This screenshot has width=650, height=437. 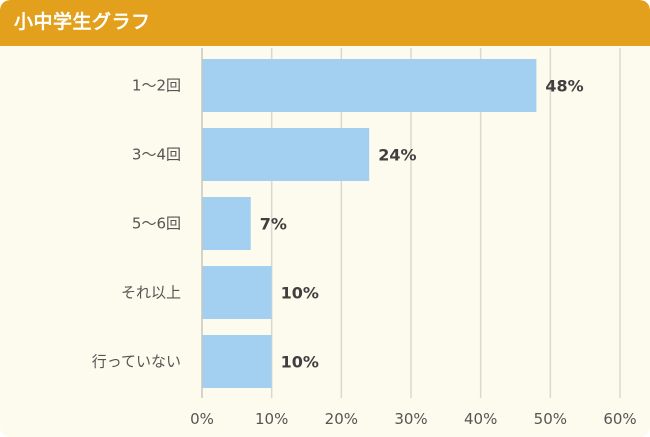 What do you see at coordinates (151, 293) in the screenshot?
I see `category-label: それ以上` at bounding box center [151, 293].